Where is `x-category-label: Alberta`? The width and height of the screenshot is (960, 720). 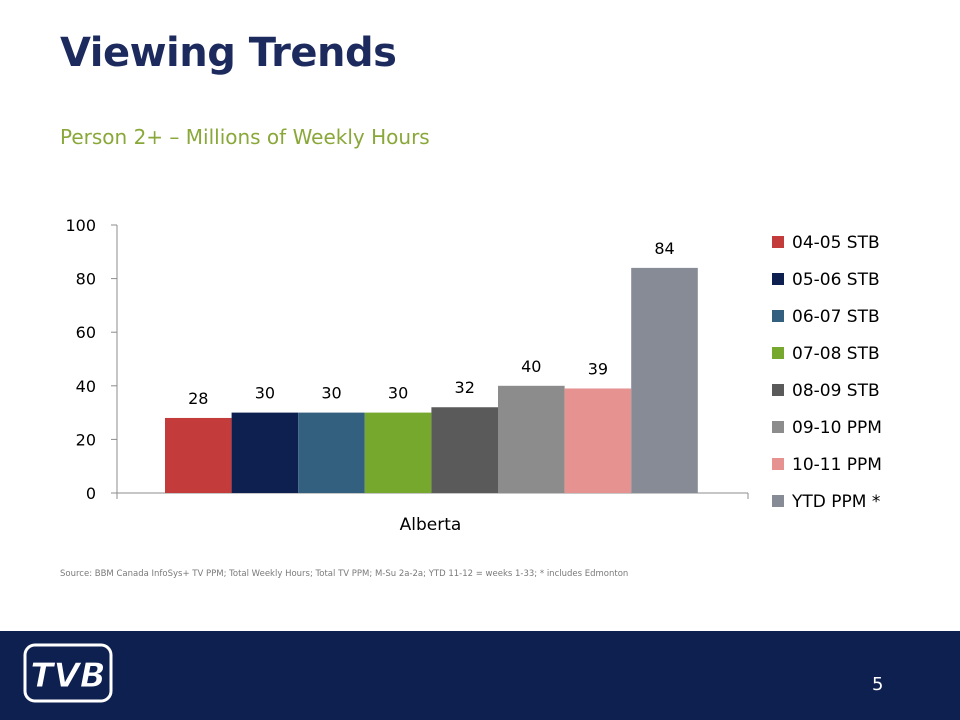 x-category-label: Alberta is located at coordinates (431, 525).